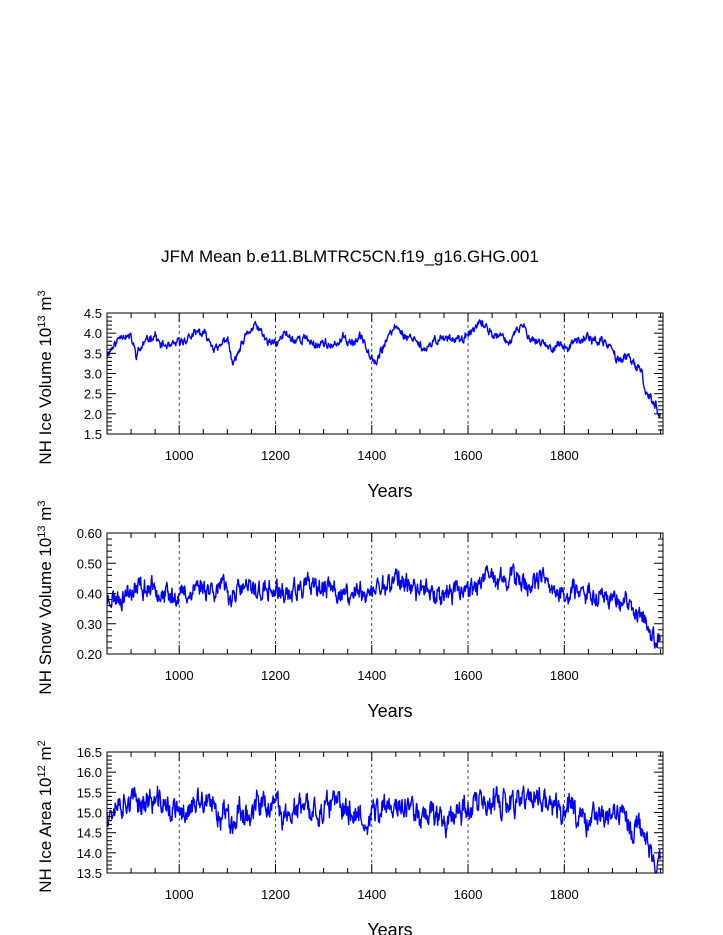 This screenshot has height=935, width=723. What do you see at coordinates (89, 594) in the screenshot?
I see `y-tick-label: 0.40` at bounding box center [89, 594].